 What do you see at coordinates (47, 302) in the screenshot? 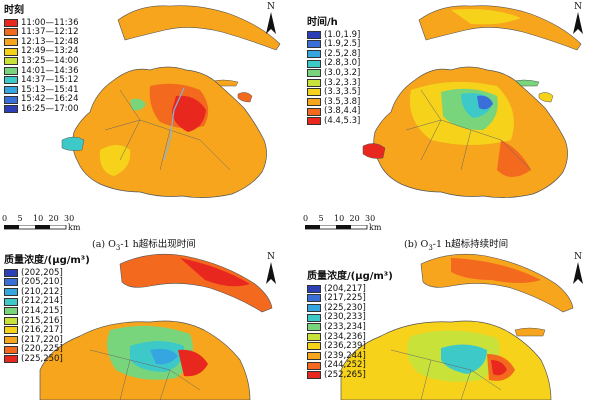
I see `legend-row: (212,214]` at bounding box center [47, 302].